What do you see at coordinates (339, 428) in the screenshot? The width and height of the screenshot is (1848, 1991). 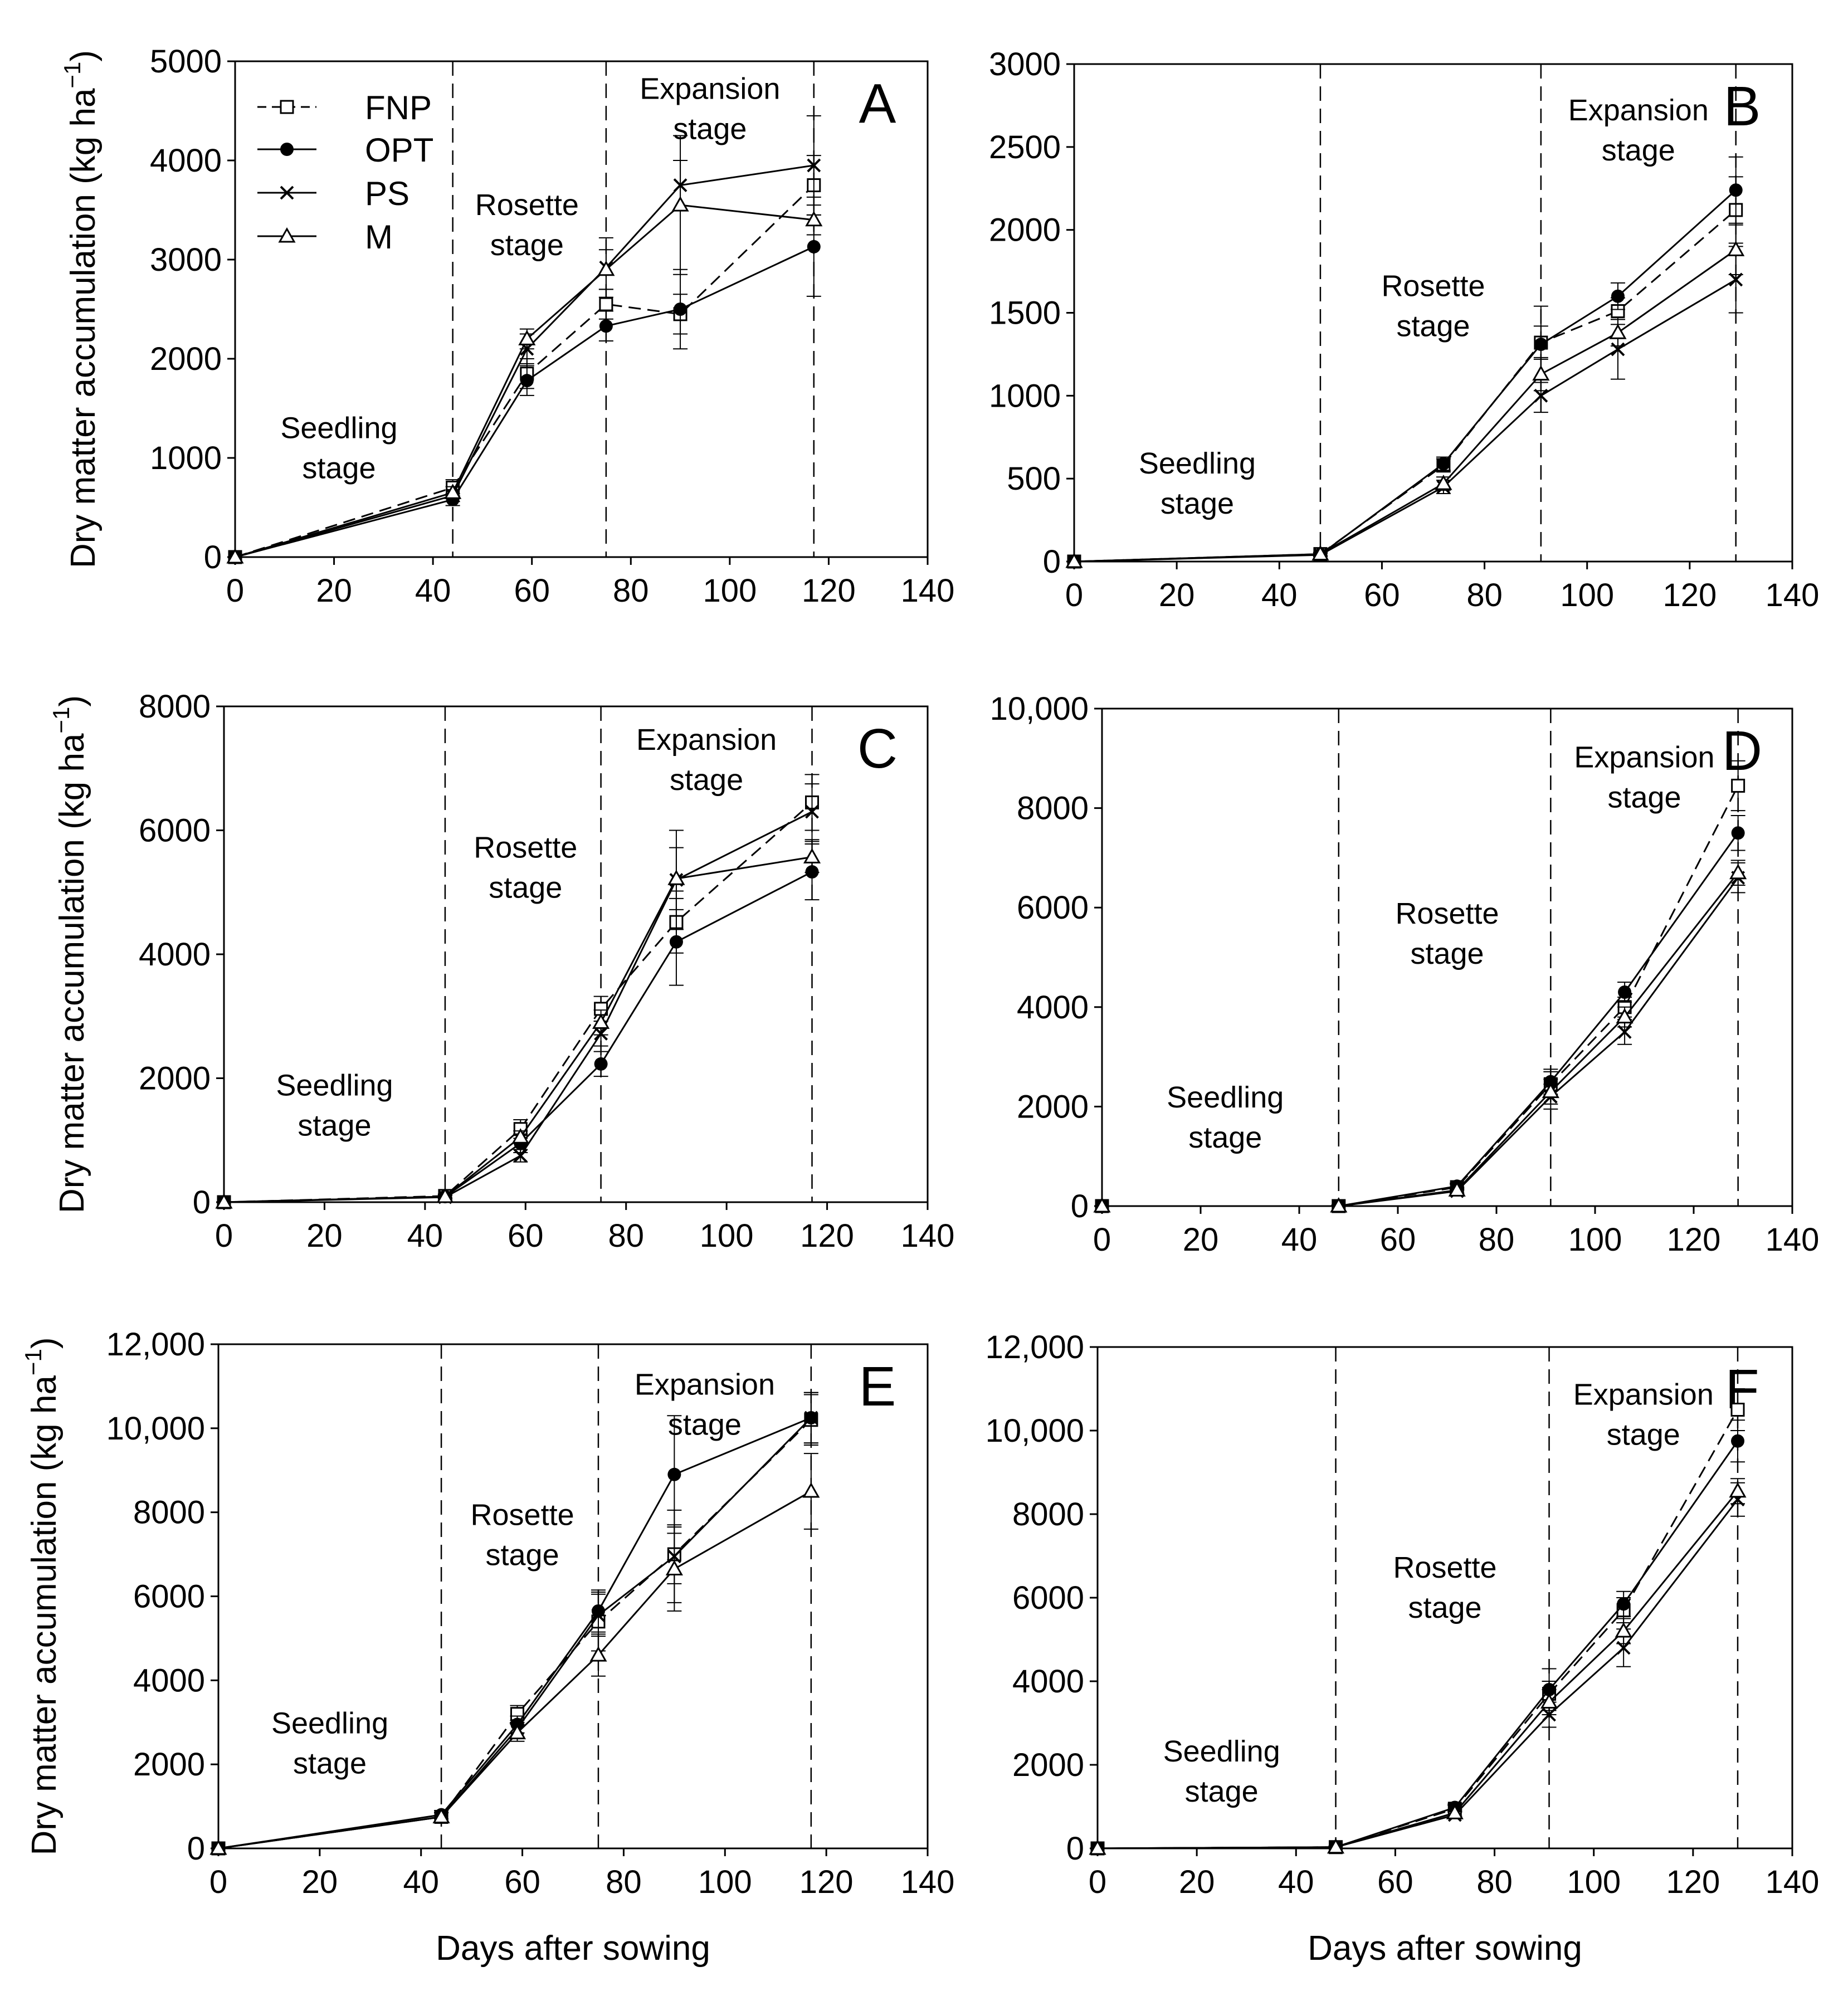 I see `stage-label: Seedling` at bounding box center [339, 428].